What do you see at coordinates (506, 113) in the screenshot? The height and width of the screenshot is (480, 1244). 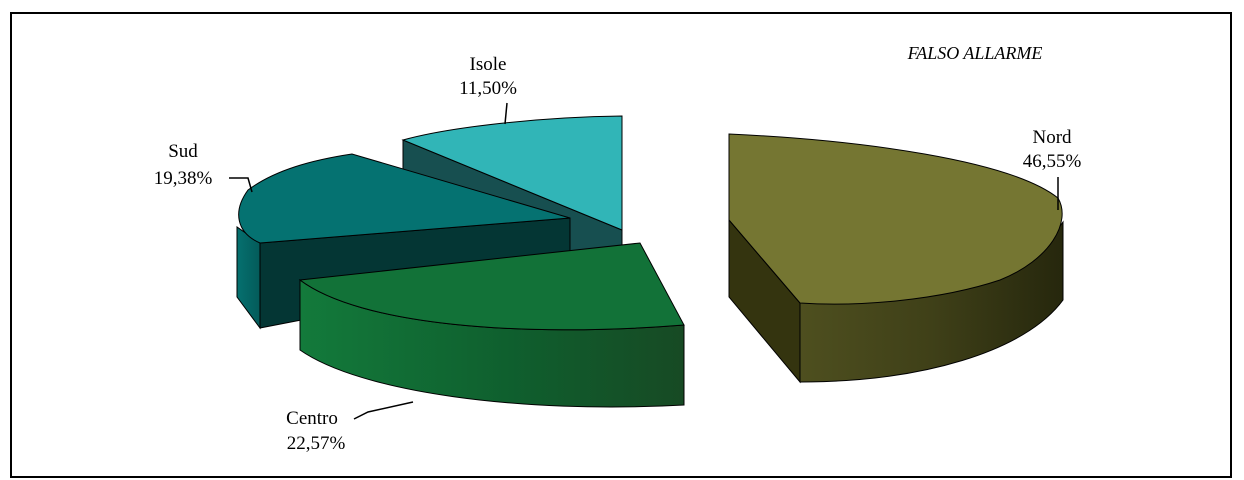 I see `leader-line-isole` at bounding box center [506, 113].